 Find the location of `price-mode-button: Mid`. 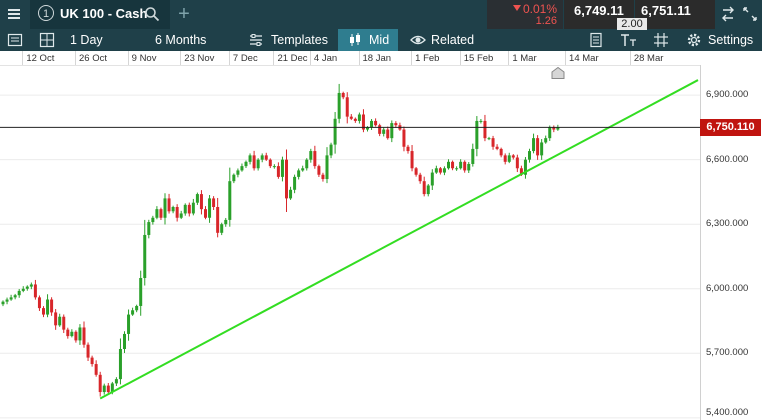

price-mode-button: Mid is located at coordinates (368, 40).